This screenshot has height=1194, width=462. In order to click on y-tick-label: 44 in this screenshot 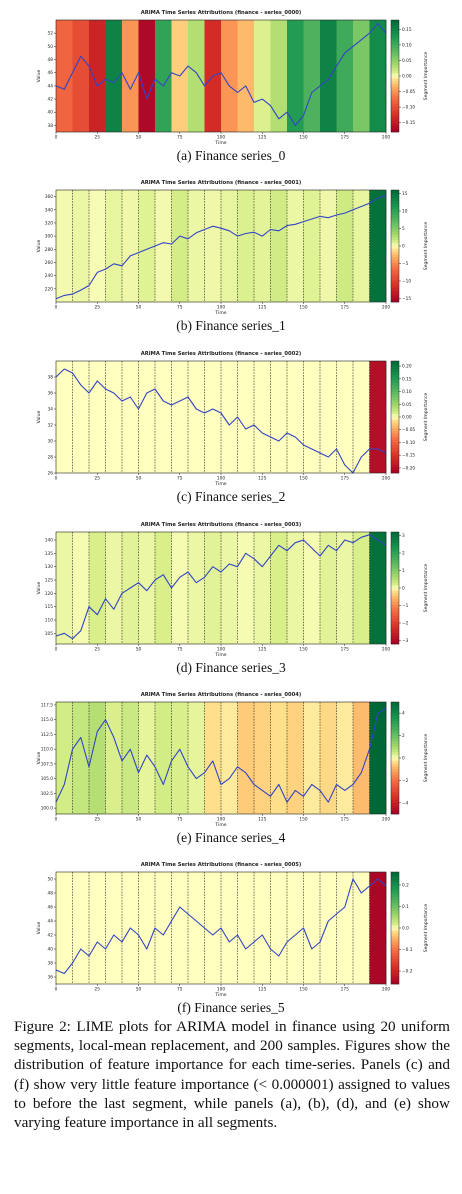, I will do `click(51, 86)`.